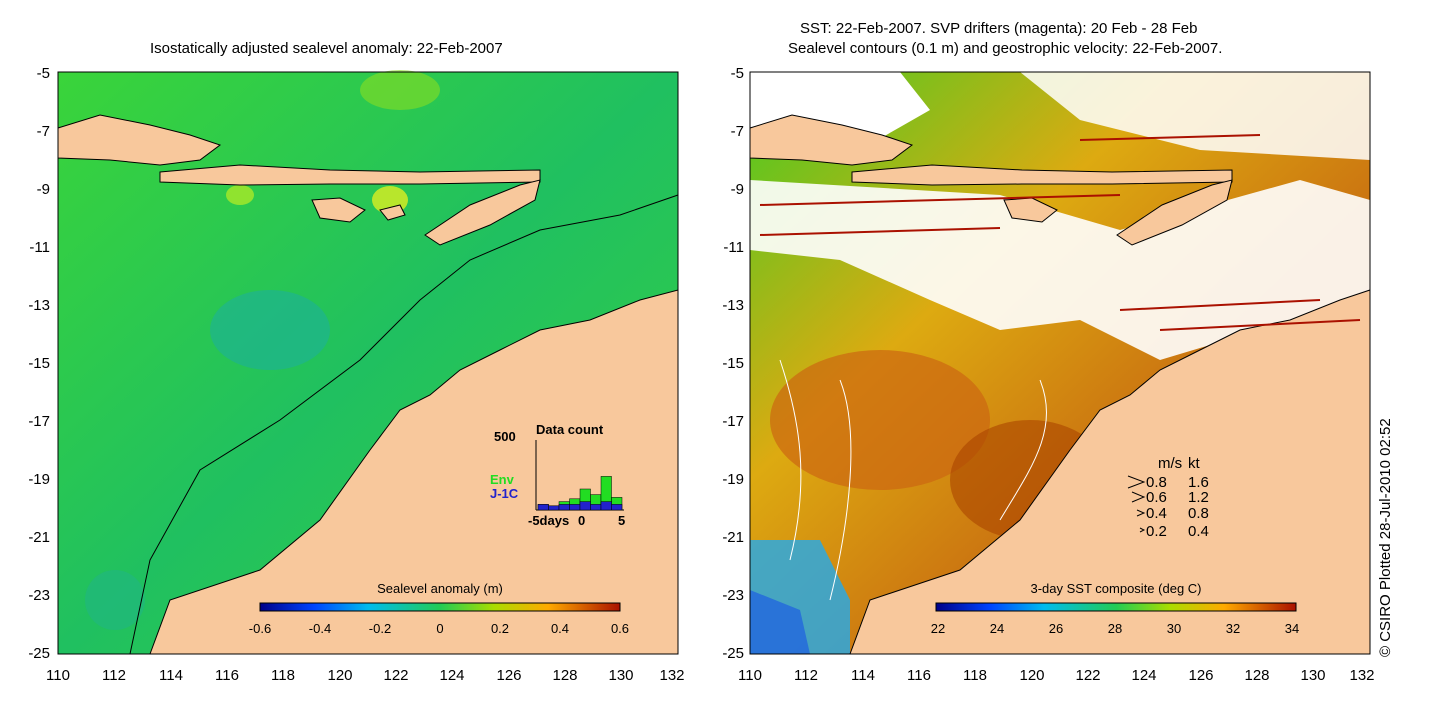 Image resolution: width=1440 pixels, height=720 pixels. Describe the element at coordinates (1200, 675) in the screenshot. I see `x-tick-label: 126` at that location.